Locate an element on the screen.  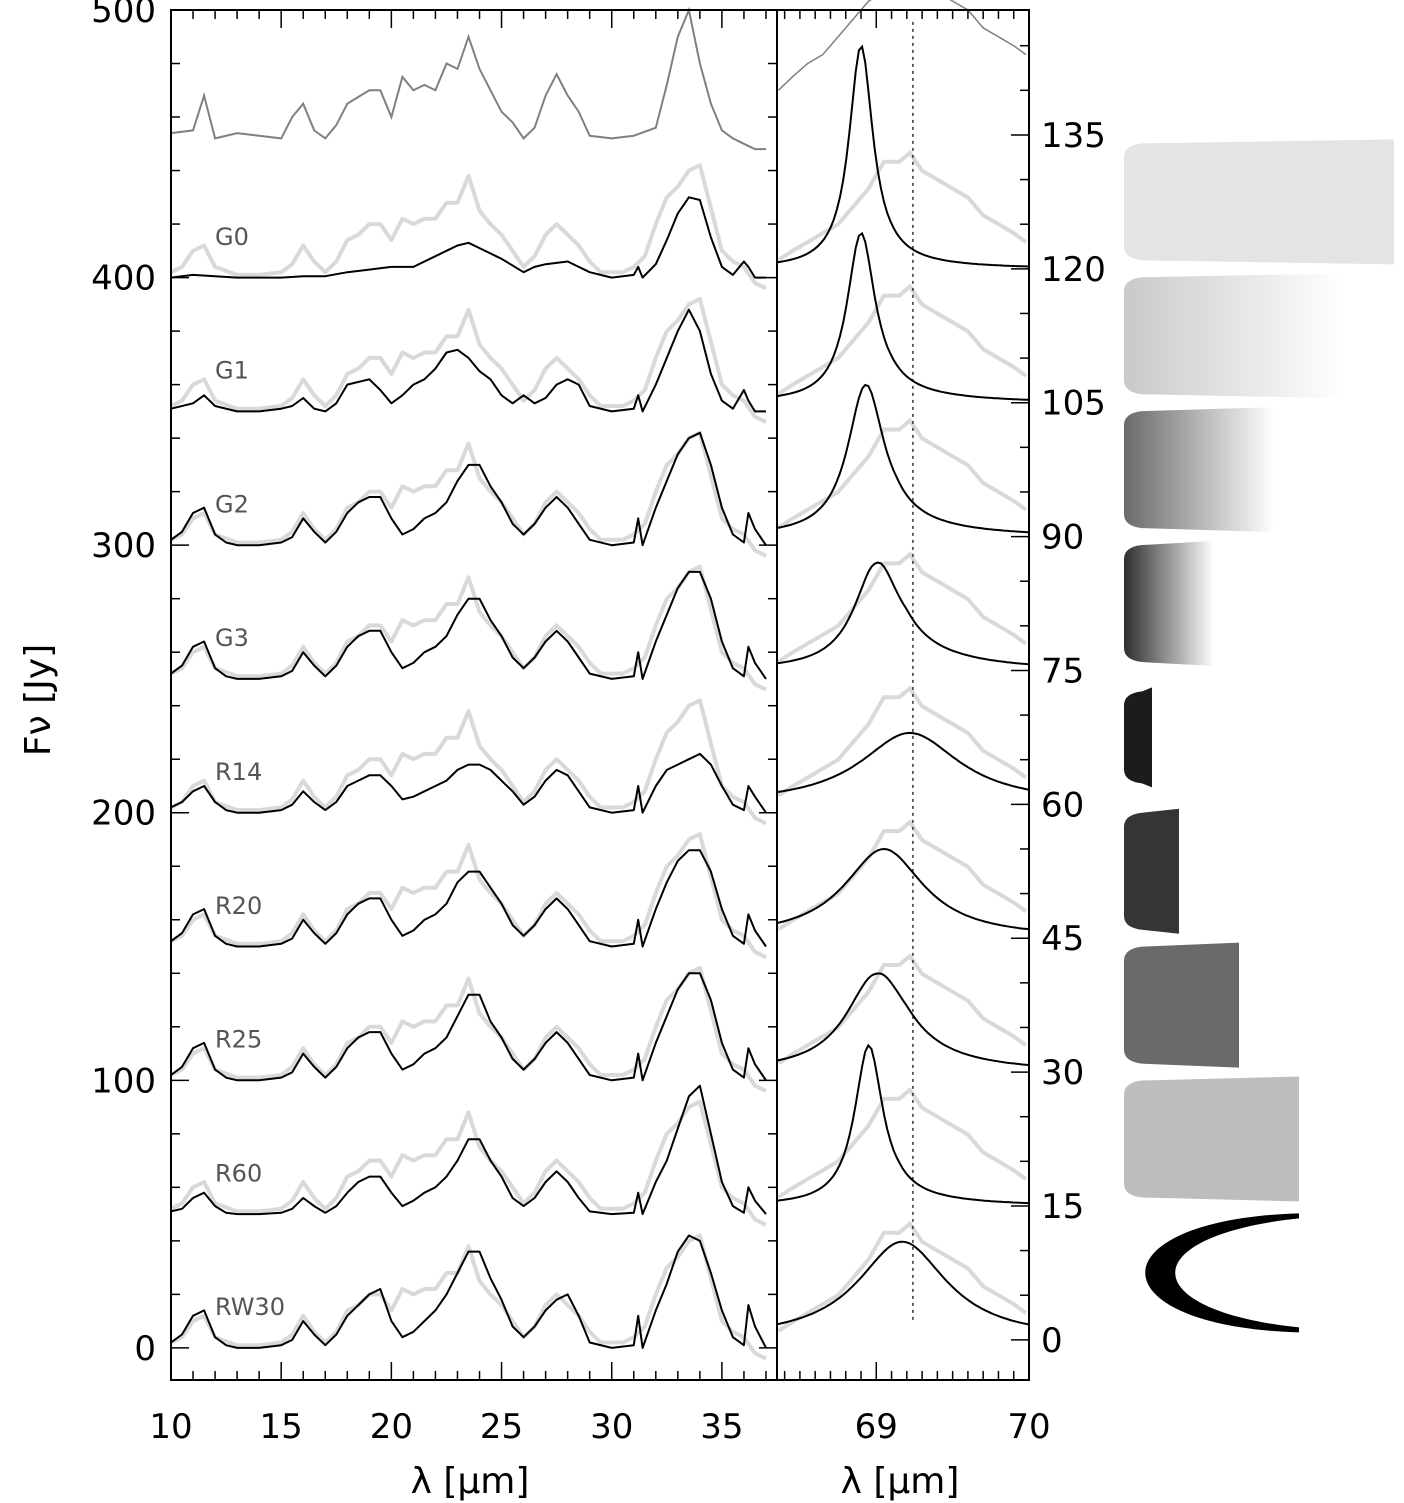
model-profile-g0 is located at coordinates (903, 156).